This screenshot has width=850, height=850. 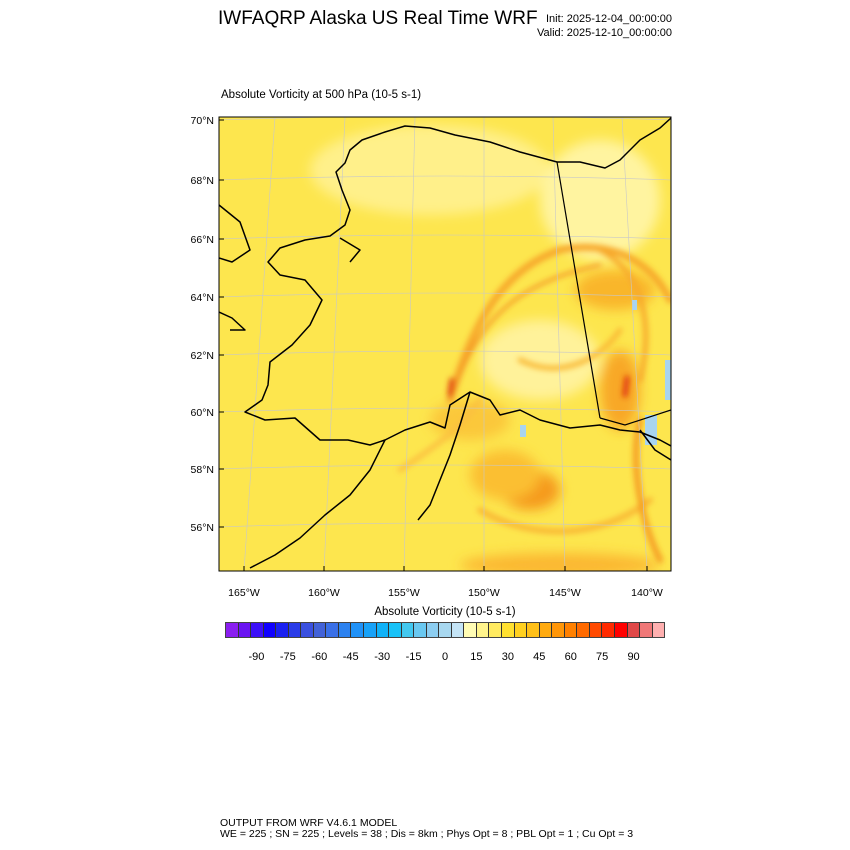 What do you see at coordinates (321, 95) in the screenshot?
I see `plot-subtitle: Absolute Vorticity at 500 hPa (10-5 s-1)` at bounding box center [321, 95].